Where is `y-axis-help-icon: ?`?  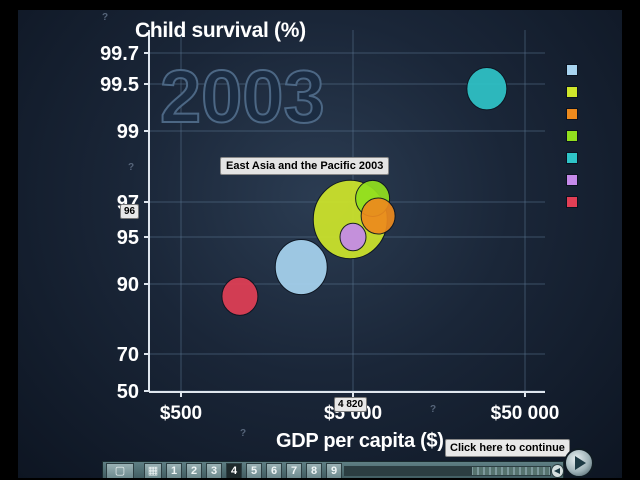
y-axis-help-icon: ? is located at coordinates (105, 17).